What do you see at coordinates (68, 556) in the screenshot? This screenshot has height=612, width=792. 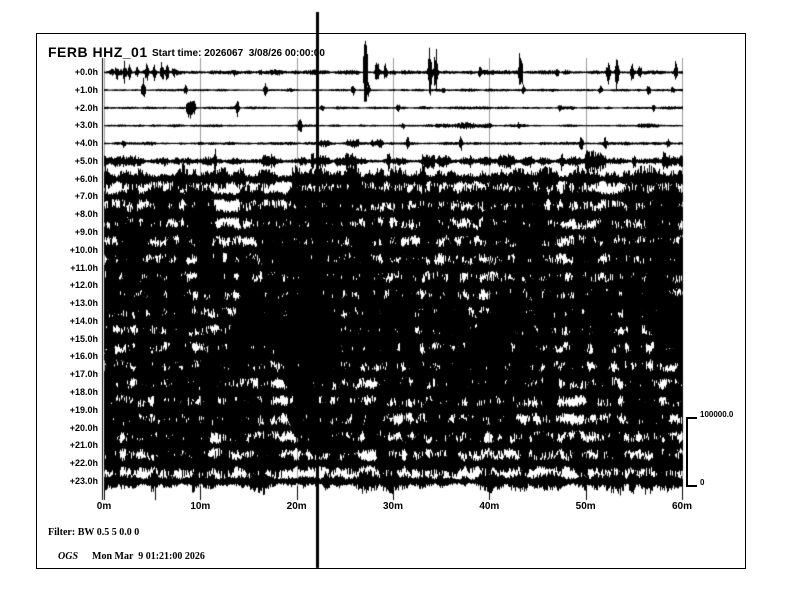 I see `agency-label: OGS` at bounding box center [68, 556].